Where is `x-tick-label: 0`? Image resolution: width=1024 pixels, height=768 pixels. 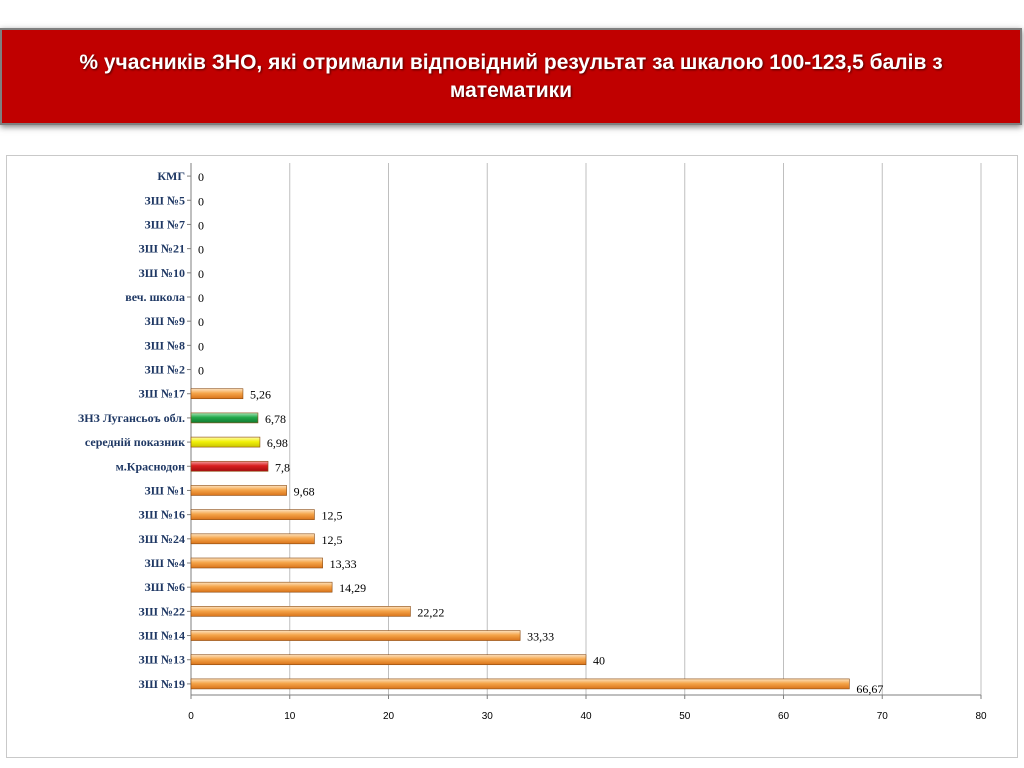 x-tick-label: 0 is located at coordinates (191, 716).